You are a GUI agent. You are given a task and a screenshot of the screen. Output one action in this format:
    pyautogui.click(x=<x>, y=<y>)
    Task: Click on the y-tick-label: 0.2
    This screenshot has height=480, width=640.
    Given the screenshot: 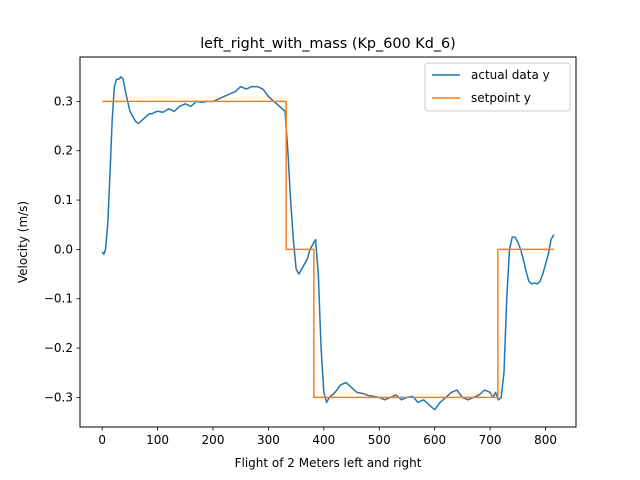 What is the action you would take?
    pyautogui.click(x=63, y=151)
    